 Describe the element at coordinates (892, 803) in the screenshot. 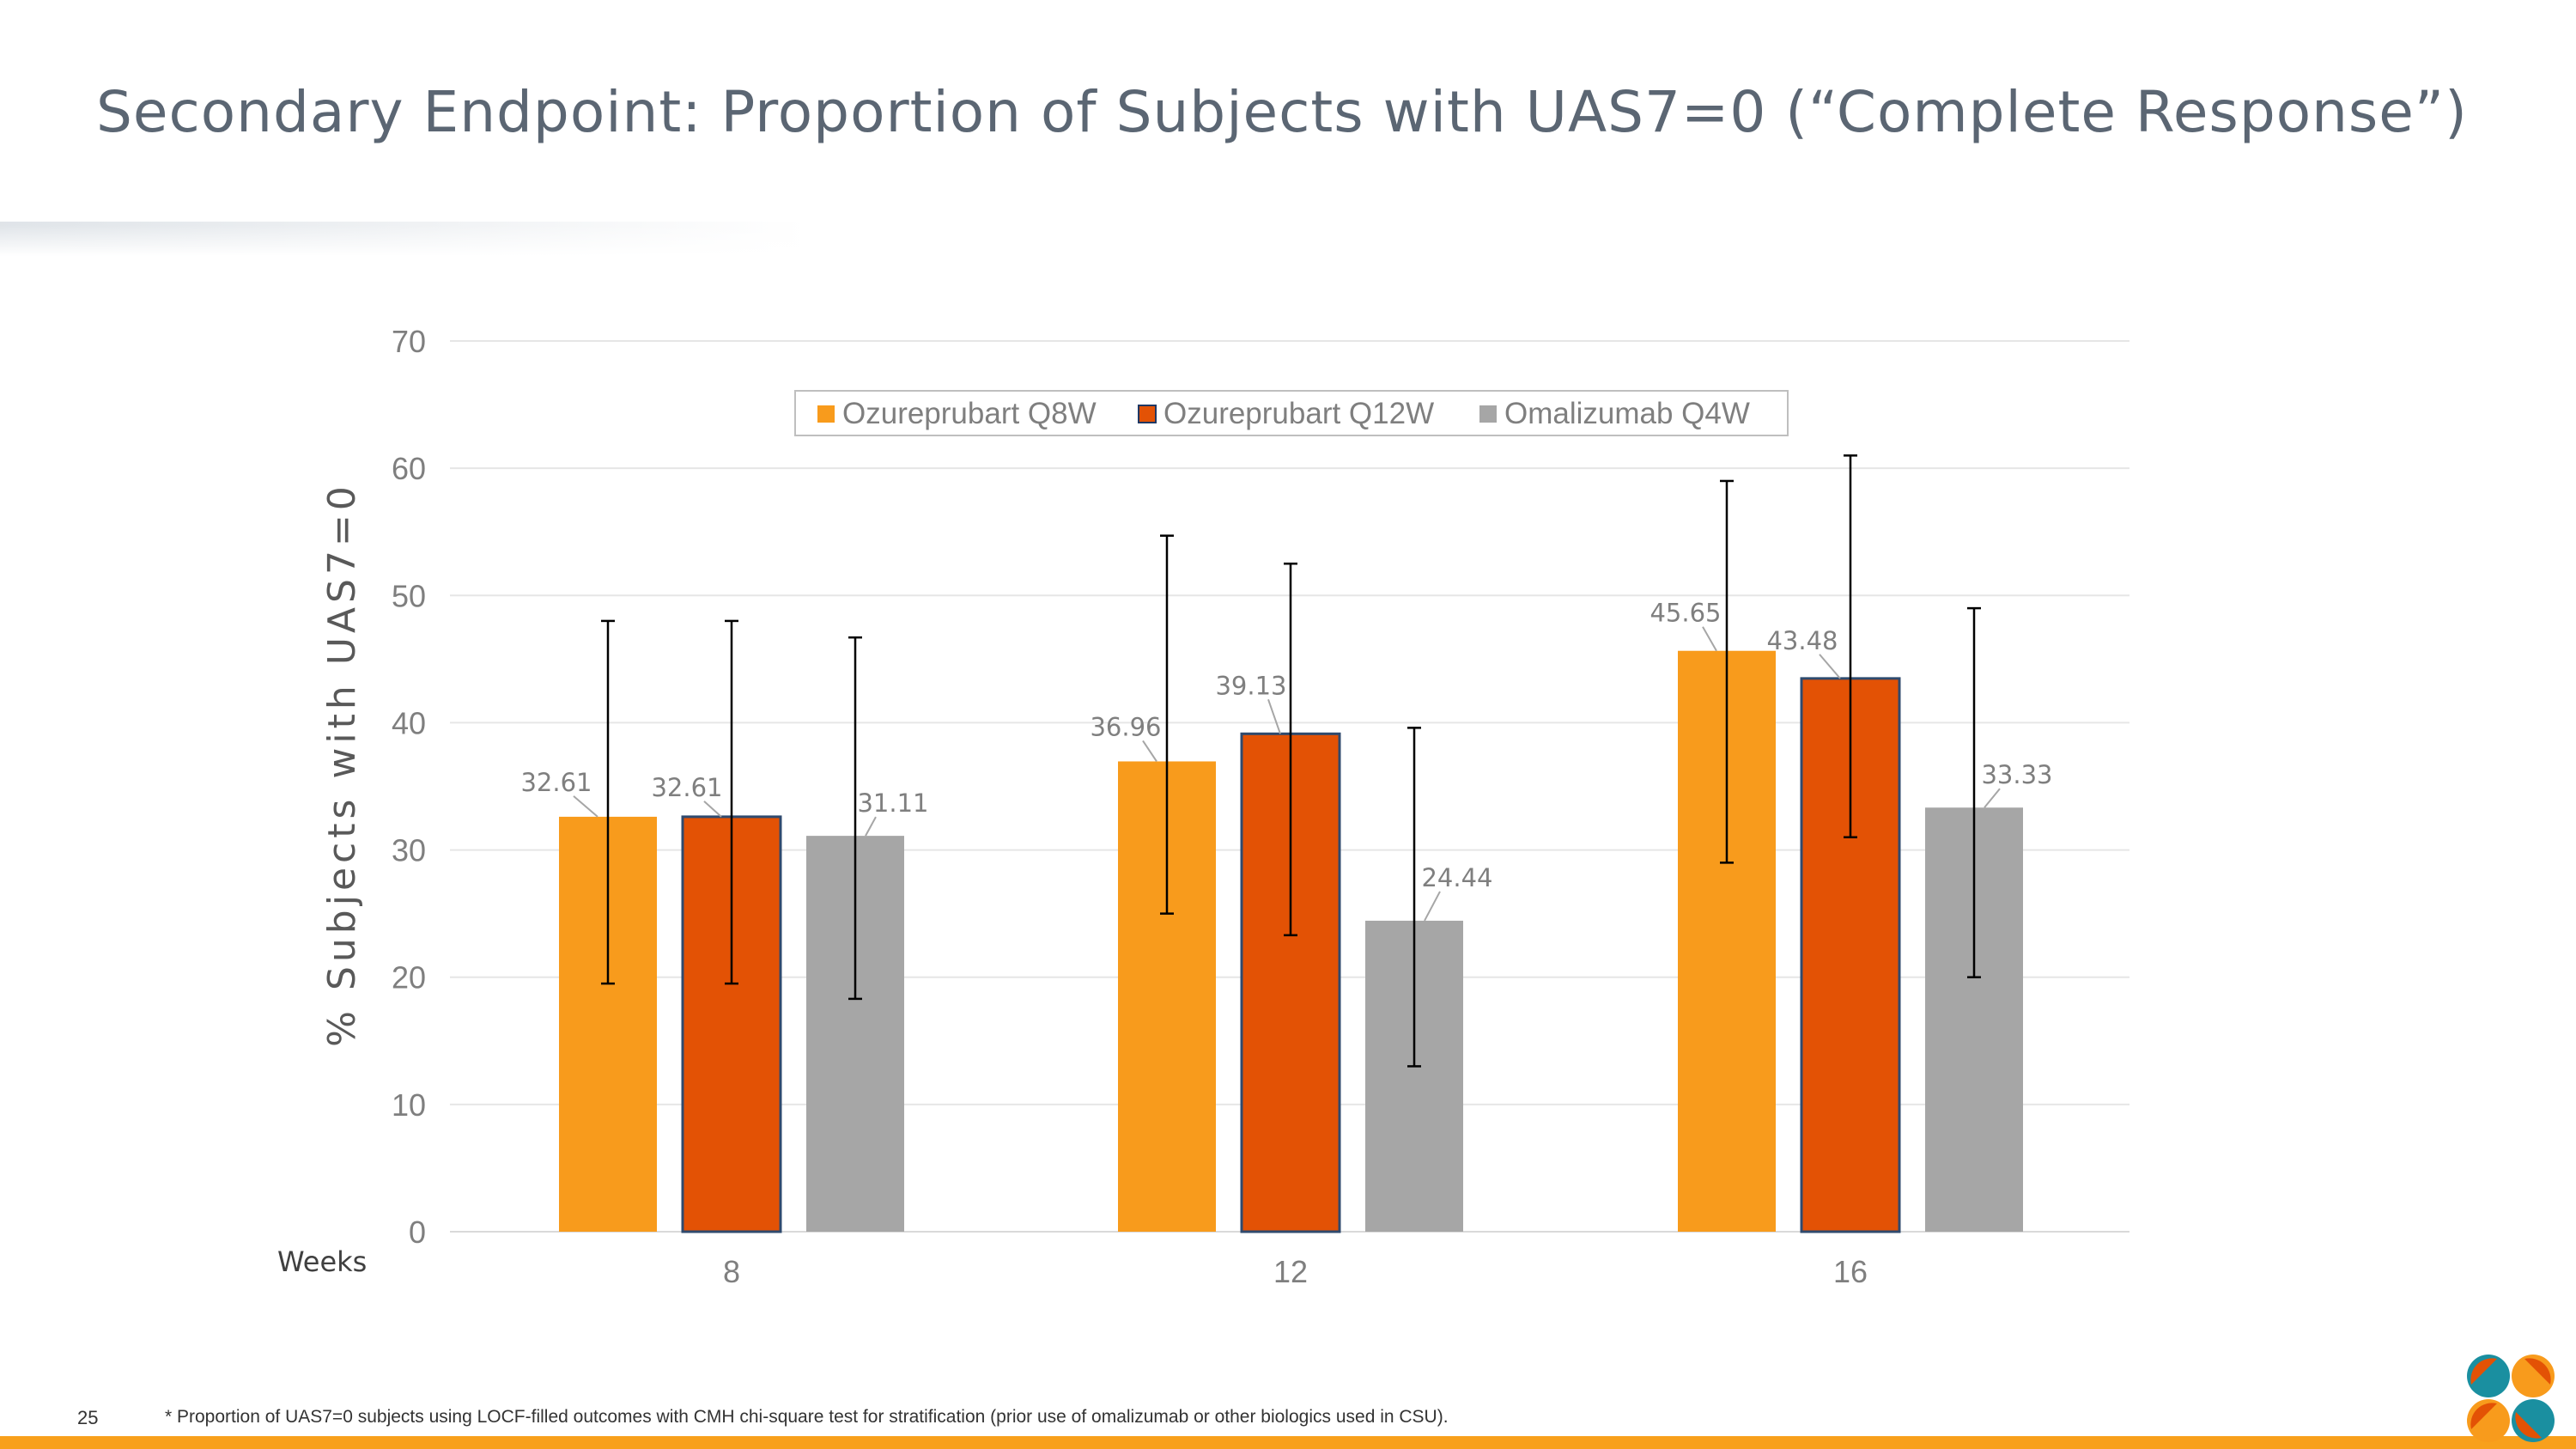

I see `data-label: 31.11` at that location.